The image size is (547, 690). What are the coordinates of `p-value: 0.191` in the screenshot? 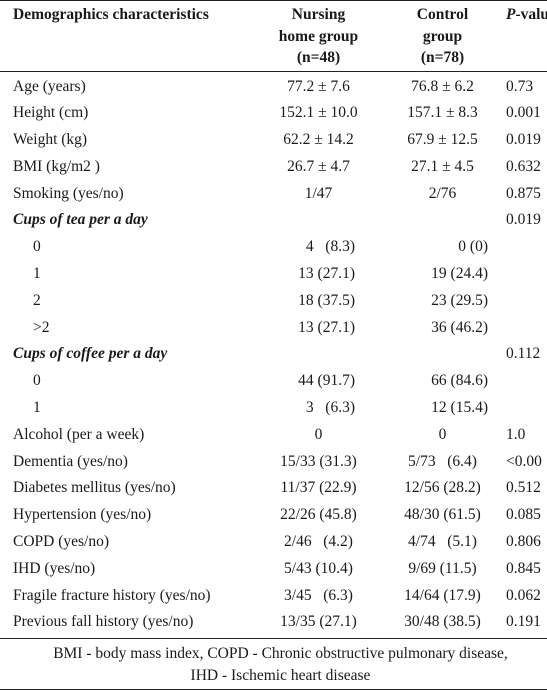 It's located at (523, 622).